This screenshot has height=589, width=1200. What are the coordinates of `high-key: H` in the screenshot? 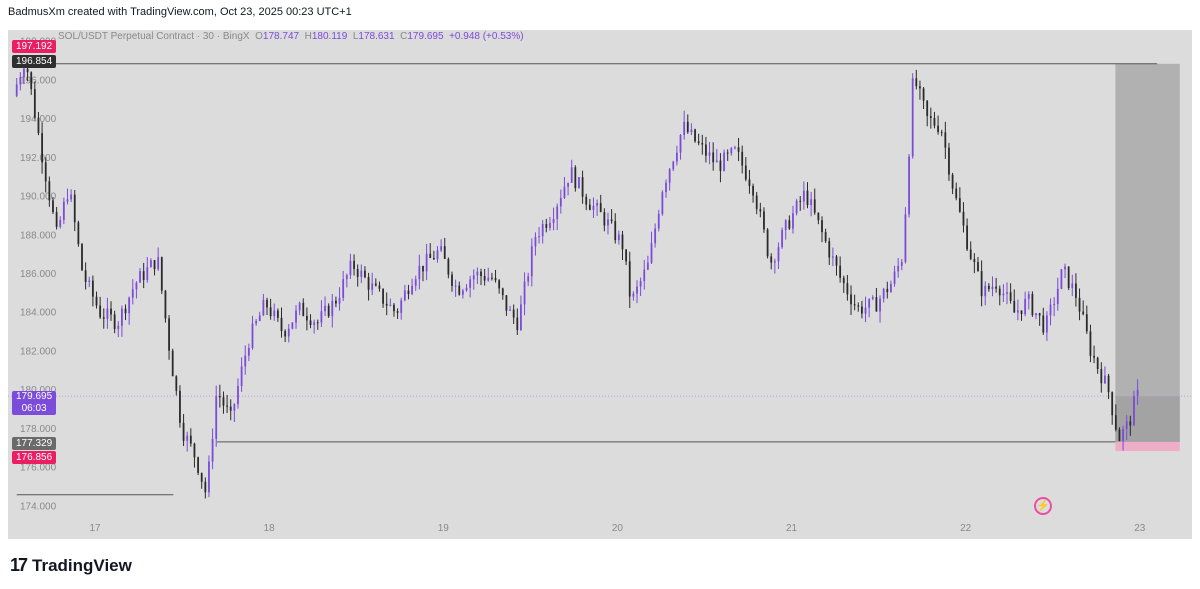 It's located at (308, 36).